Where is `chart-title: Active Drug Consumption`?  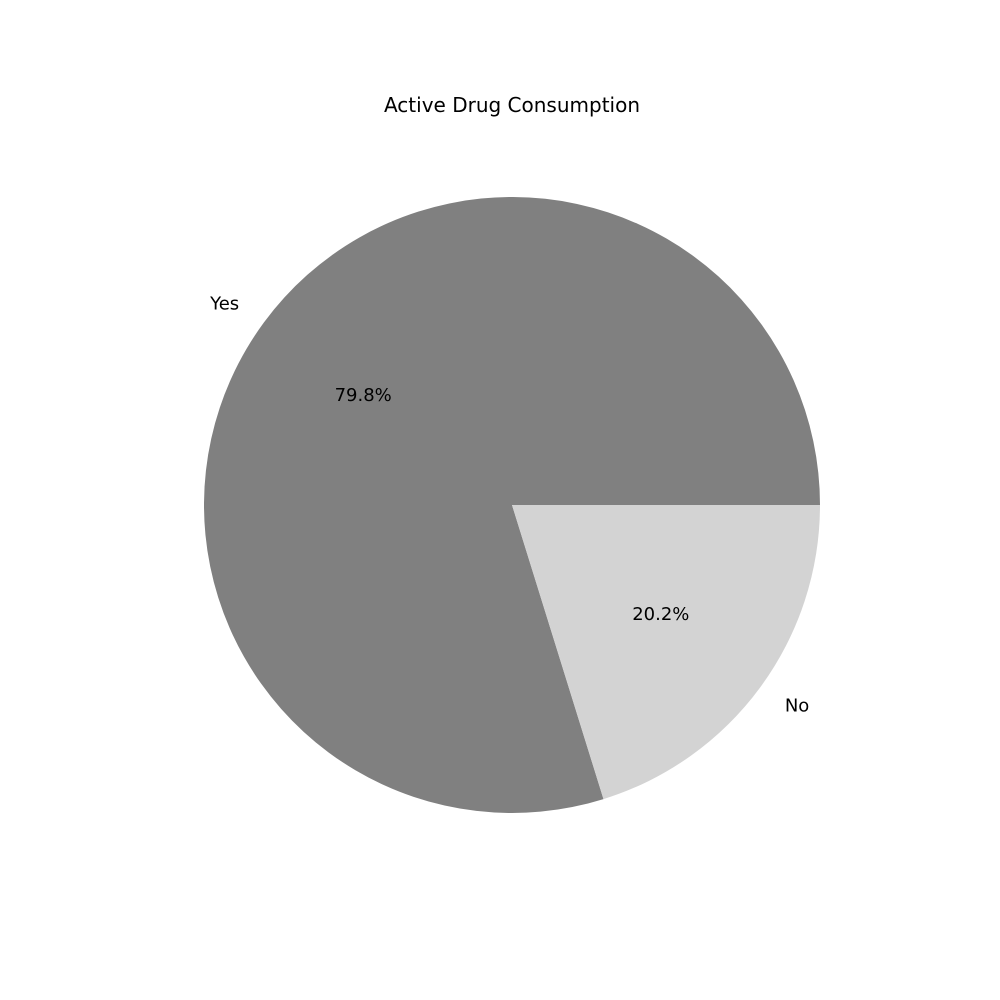
chart-title: Active Drug Consumption is located at coordinates (512, 105).